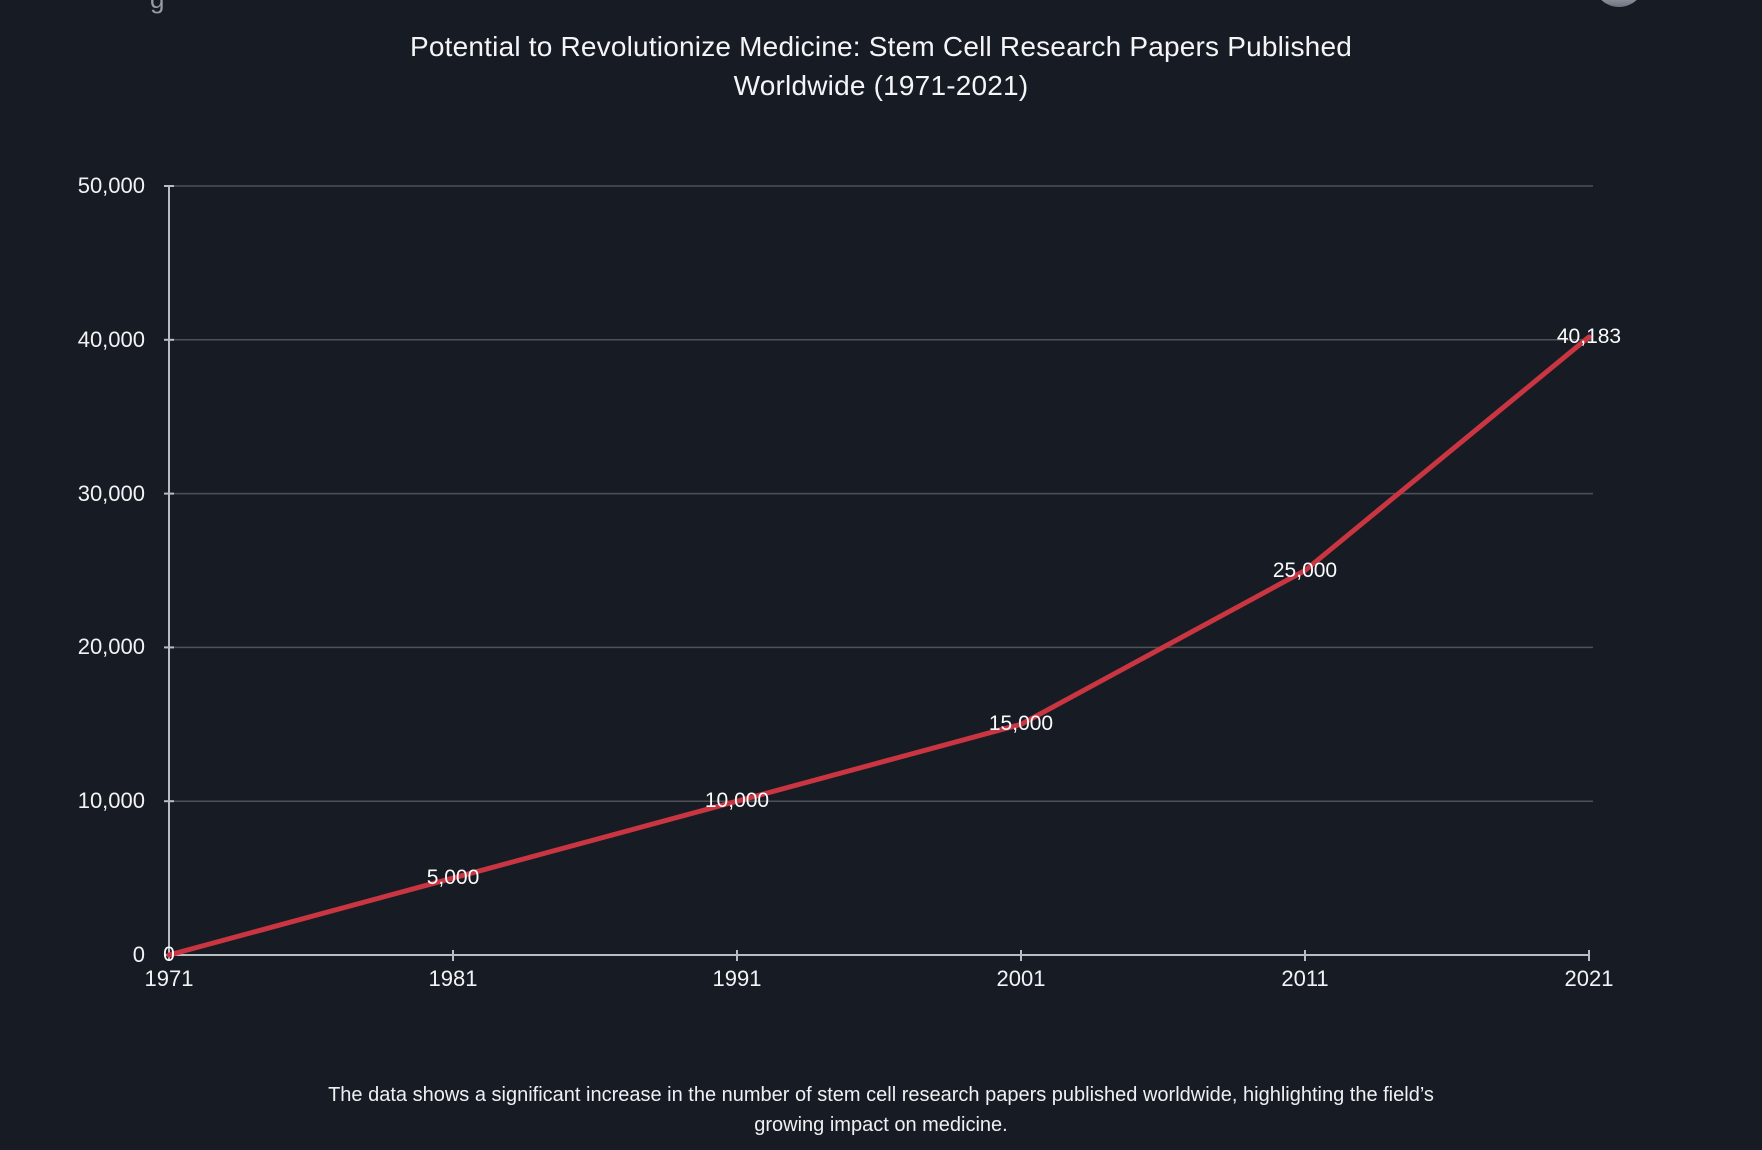 Image resolution: width=1762 pixels, height=1150 pixels. What do you see at coordinates (881, 1125) in the screenshot?
I see `chart-caption-line2: growing impact on medicine.` at bounding box center [881, 1125].